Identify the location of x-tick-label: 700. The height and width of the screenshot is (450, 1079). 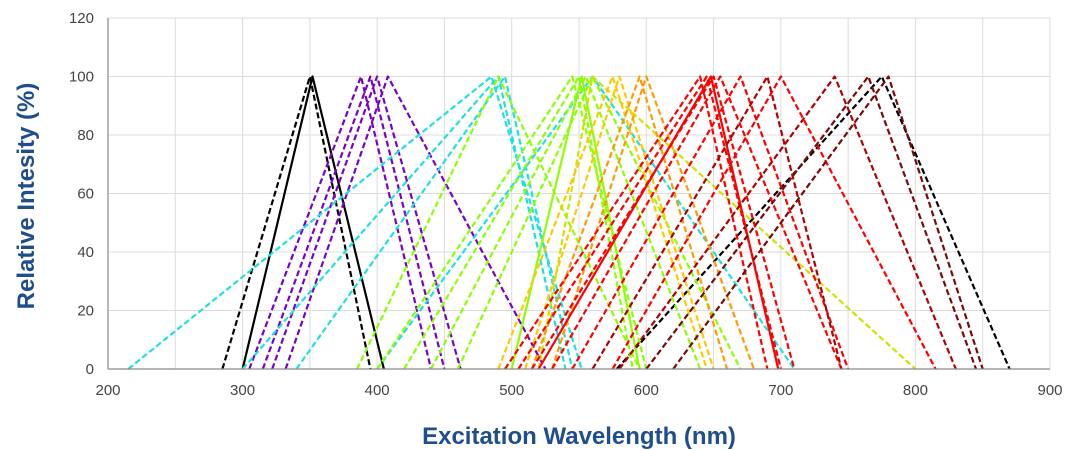
(780, 390).